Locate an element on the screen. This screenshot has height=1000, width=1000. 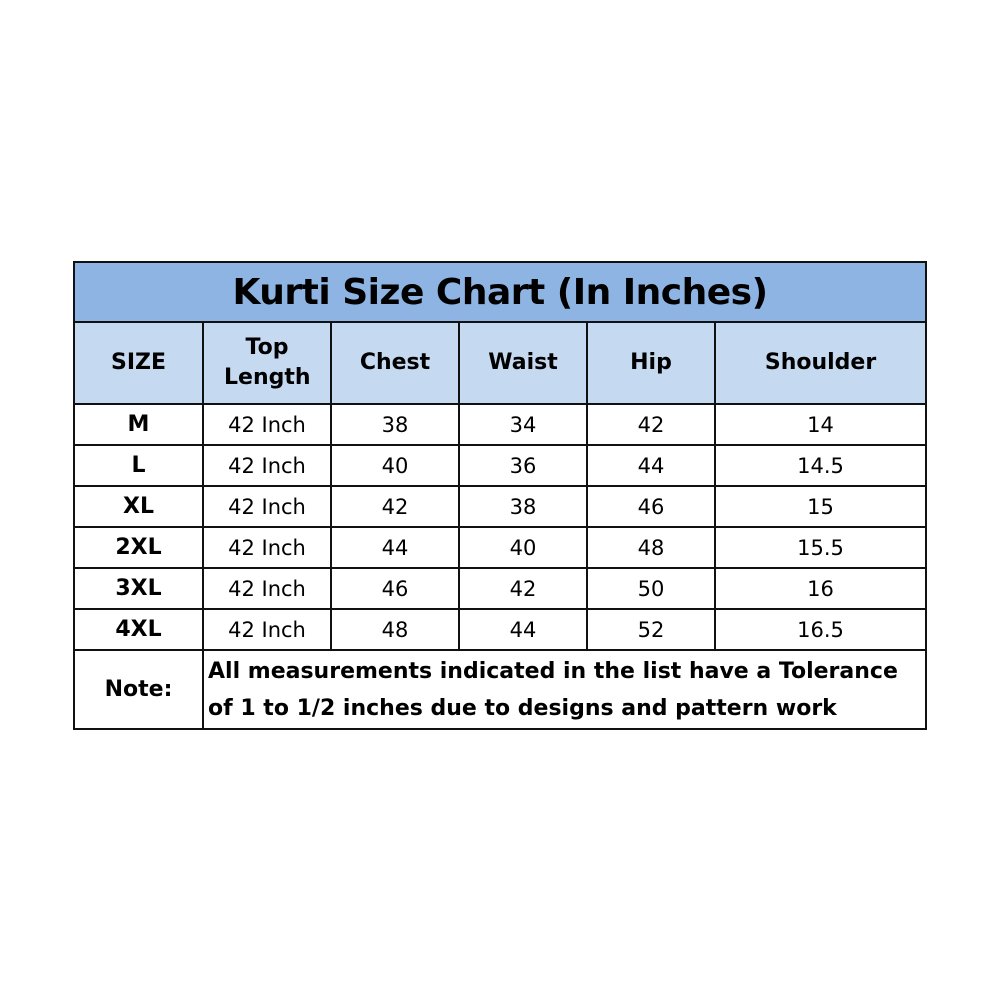
table-row: L 42 Inch 40 36 44 14.5 is located at coordinates (500, 465).